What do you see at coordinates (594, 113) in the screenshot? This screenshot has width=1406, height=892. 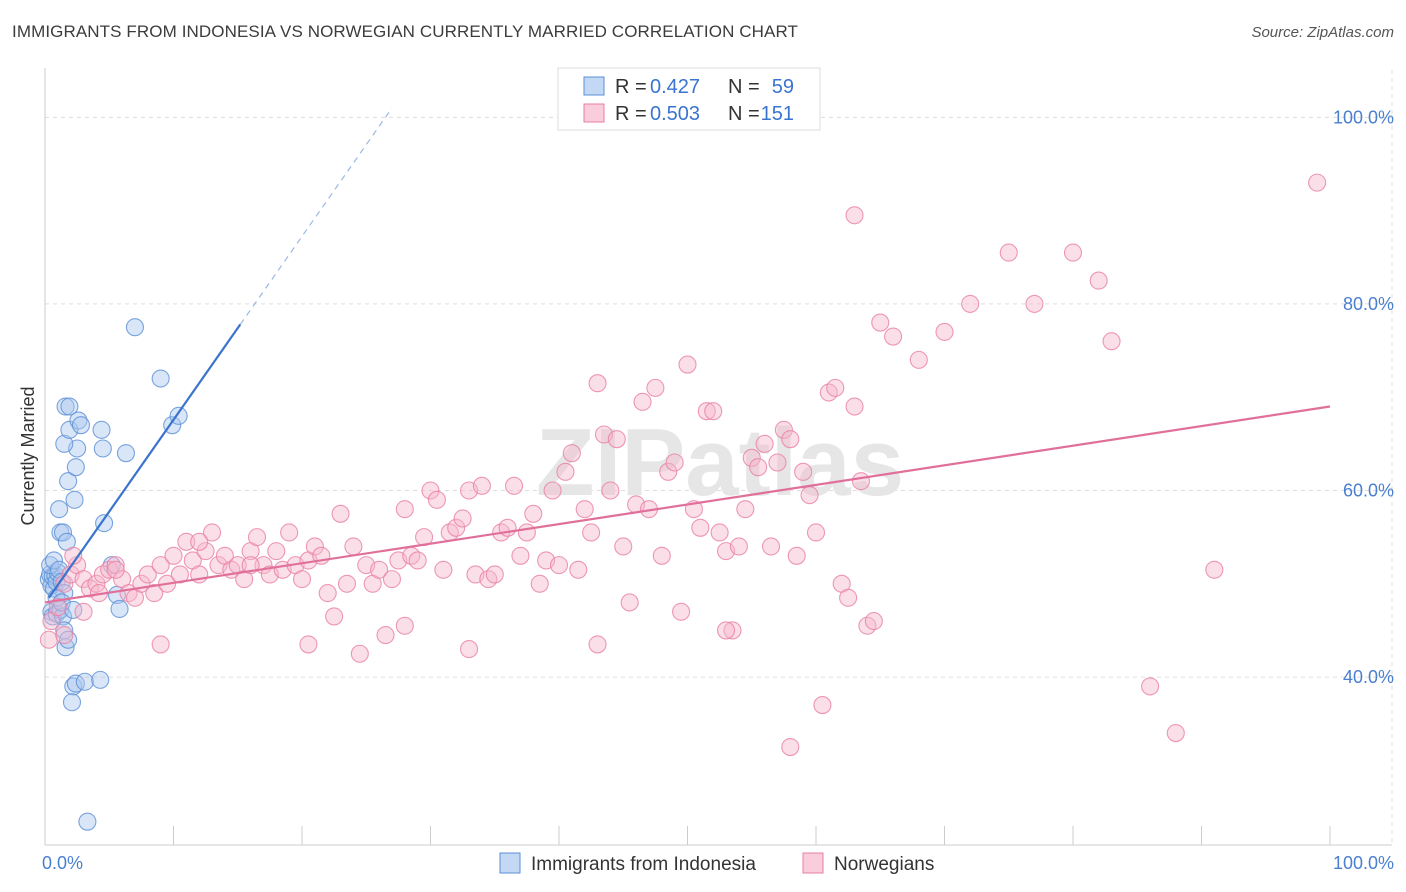 I see `legend-swatch` at bounding box center [594, 113].